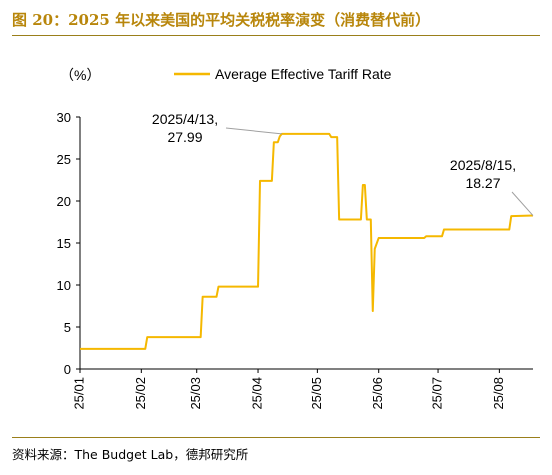 The image size is (552, 475). What do you see at coordinates (195, 393) in the screenshot?
I see `x-tick-label: 25/03` at bounding box center [195, 393].